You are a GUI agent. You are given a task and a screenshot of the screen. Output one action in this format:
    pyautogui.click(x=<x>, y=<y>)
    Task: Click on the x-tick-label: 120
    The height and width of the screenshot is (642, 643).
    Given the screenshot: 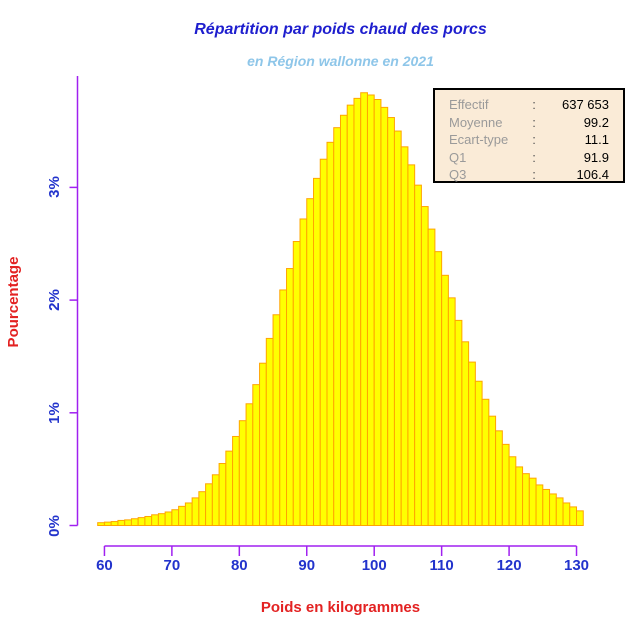 What is the action you would take?
    pyautogui.click(x=509, y=565)
    